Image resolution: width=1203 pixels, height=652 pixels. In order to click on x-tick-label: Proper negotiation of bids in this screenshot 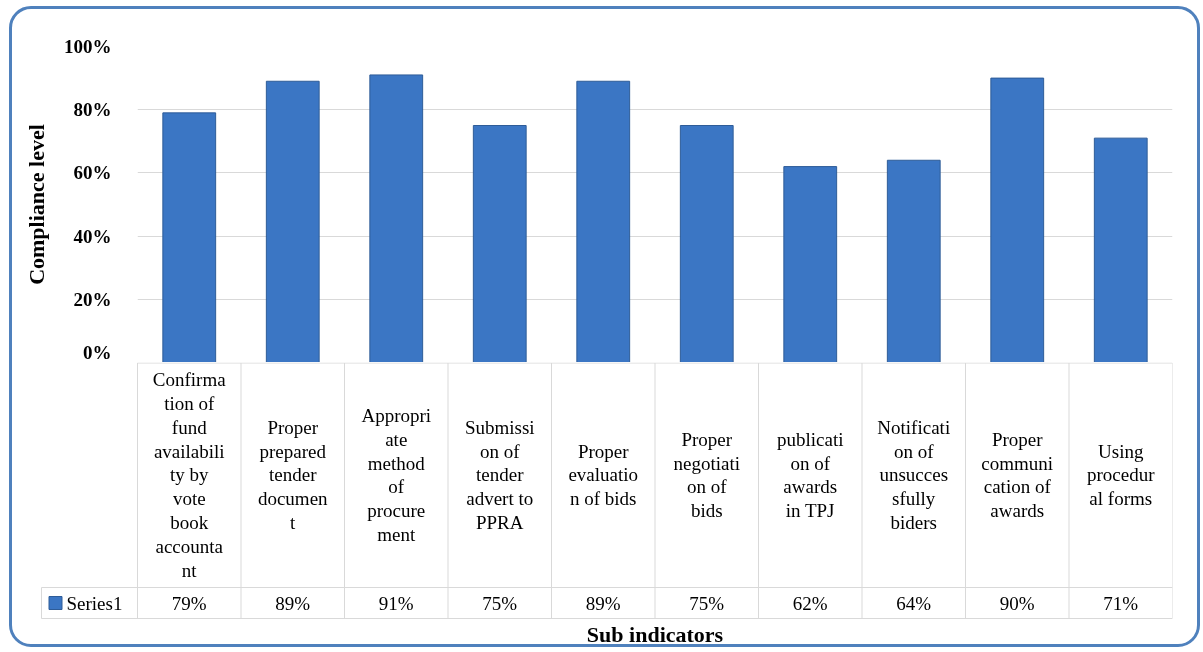, I will do `click(706, 475)`.